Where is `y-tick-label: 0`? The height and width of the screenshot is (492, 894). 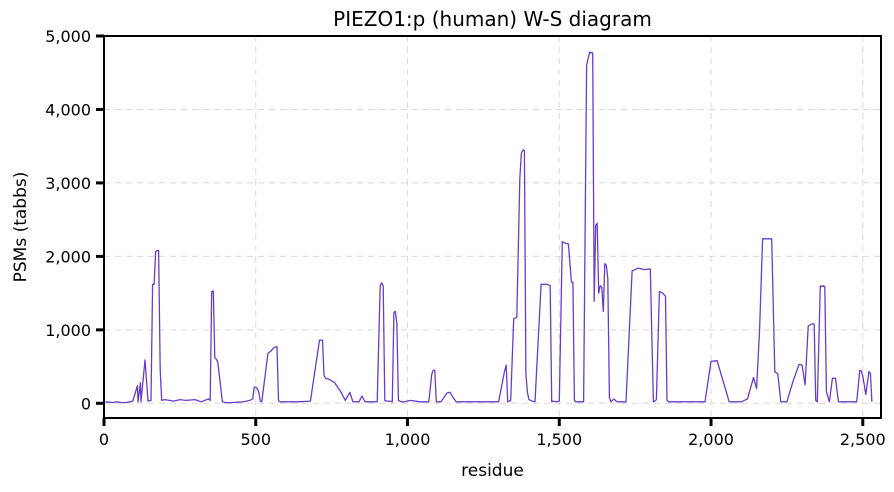
y-tick-label: 0 is located at coordinates (86, 403).